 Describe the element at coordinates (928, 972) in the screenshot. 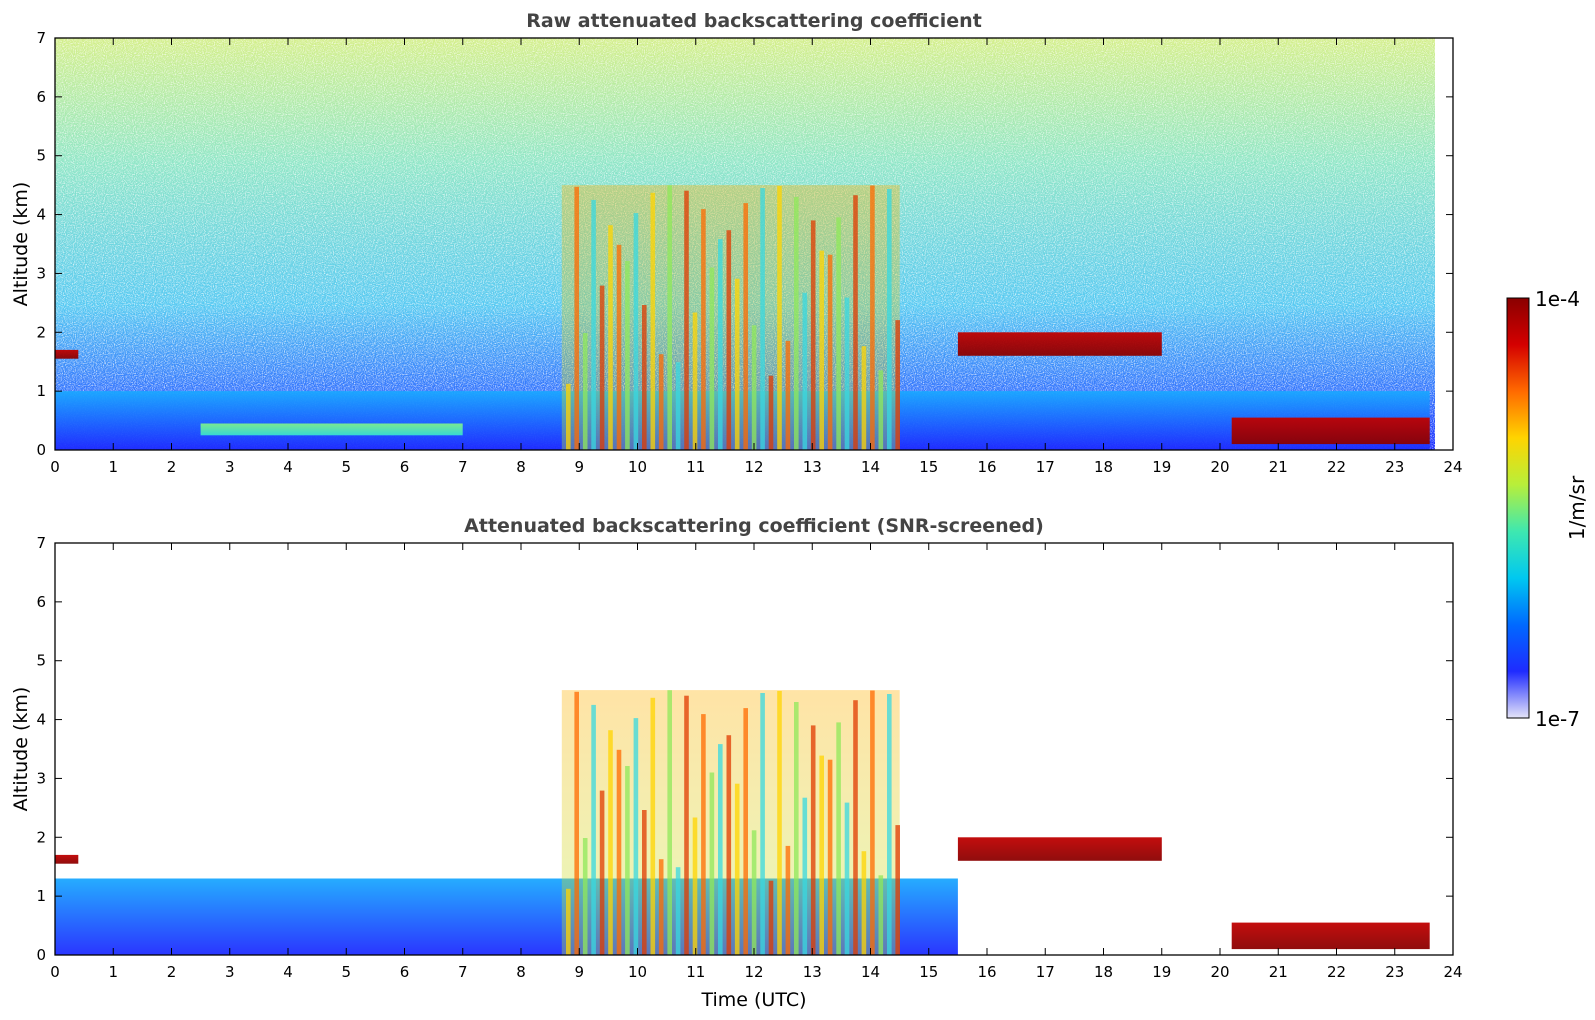

I see `bottom-x-tick-label: 15` at that location.